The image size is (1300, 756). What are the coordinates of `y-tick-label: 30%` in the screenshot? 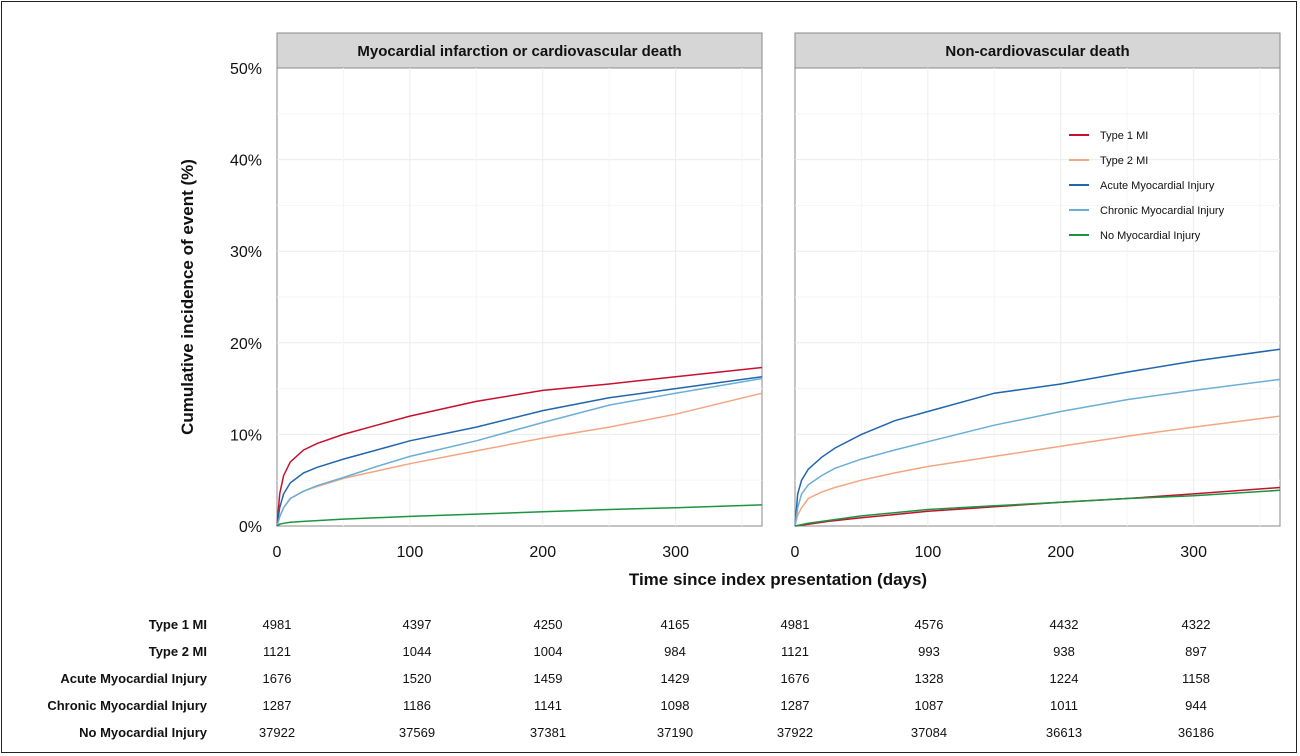 It's located at (246, 252).